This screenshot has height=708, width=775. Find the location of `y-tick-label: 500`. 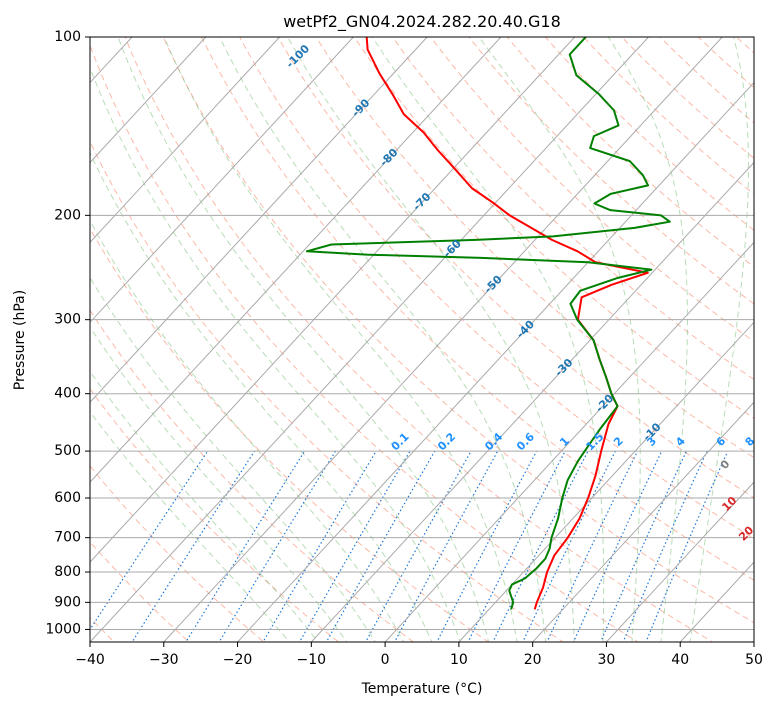

y-tick-label: 500 is located at coordinates (67, 451).